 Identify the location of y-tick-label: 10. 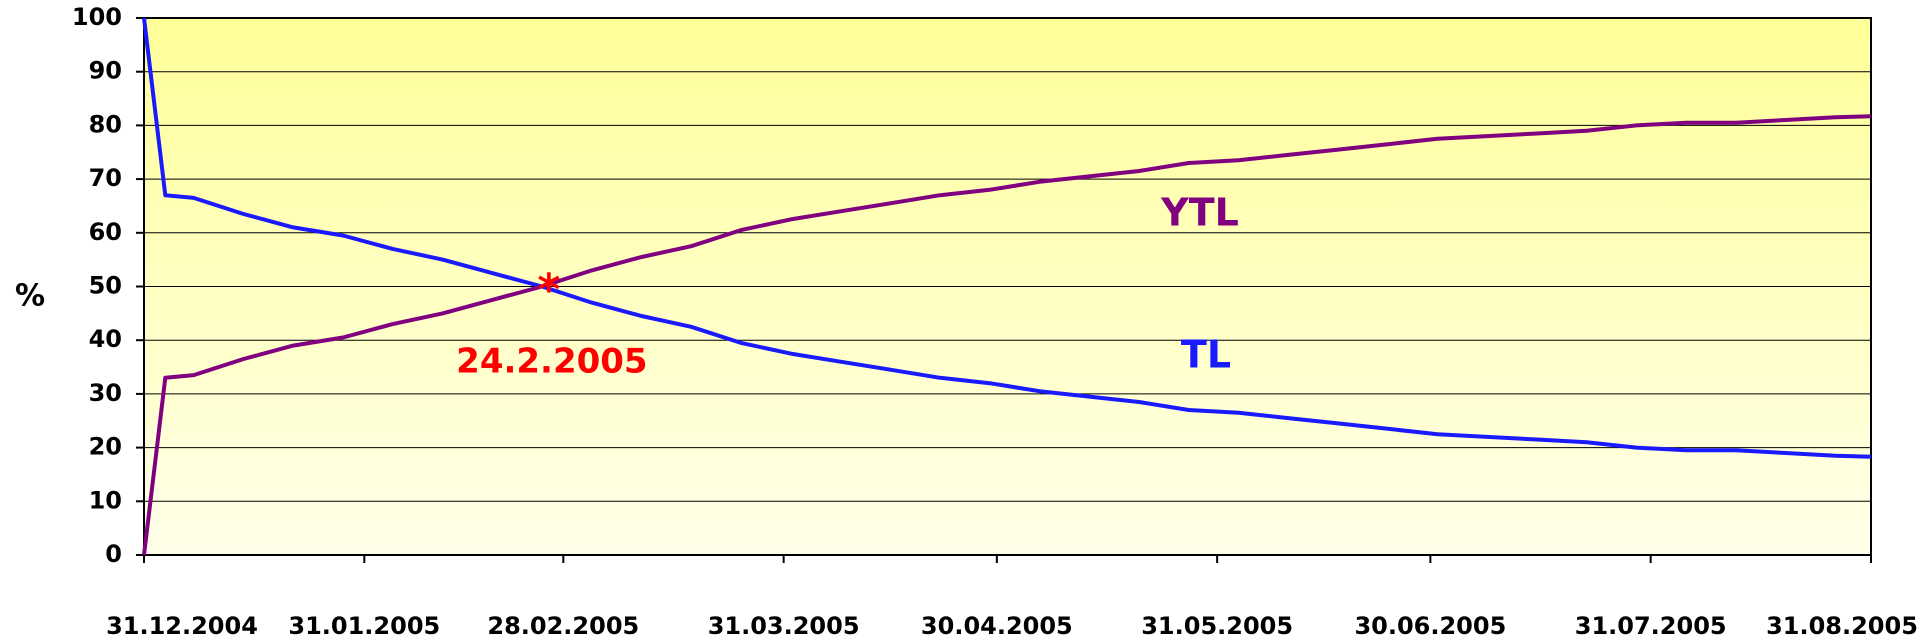
(105, 500).